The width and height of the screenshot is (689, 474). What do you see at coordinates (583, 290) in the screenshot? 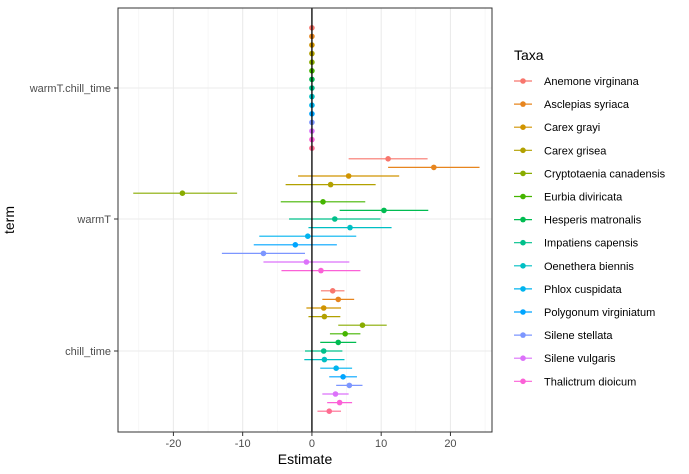
I see `legend-label: Phlox cuspidata` at bounding box center [583, 290].